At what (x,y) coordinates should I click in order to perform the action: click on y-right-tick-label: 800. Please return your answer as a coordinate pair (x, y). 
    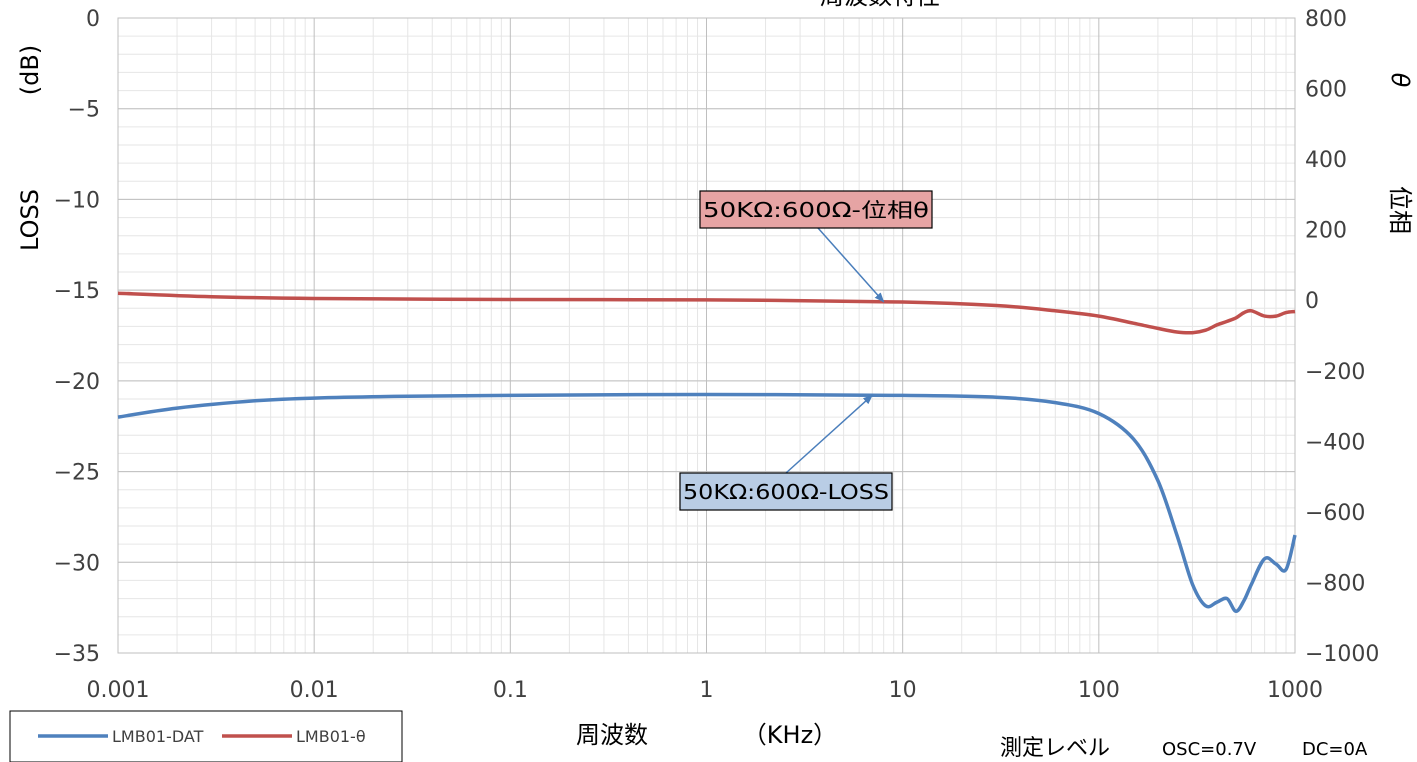
    Looking at the image, I should click on (1326, 19).